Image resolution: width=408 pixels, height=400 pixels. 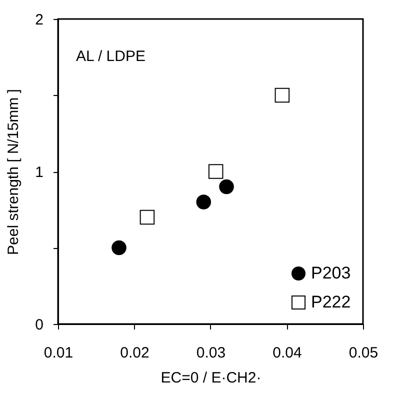 I want to click on y-tick-label: 2, so click(x=39, y=20).